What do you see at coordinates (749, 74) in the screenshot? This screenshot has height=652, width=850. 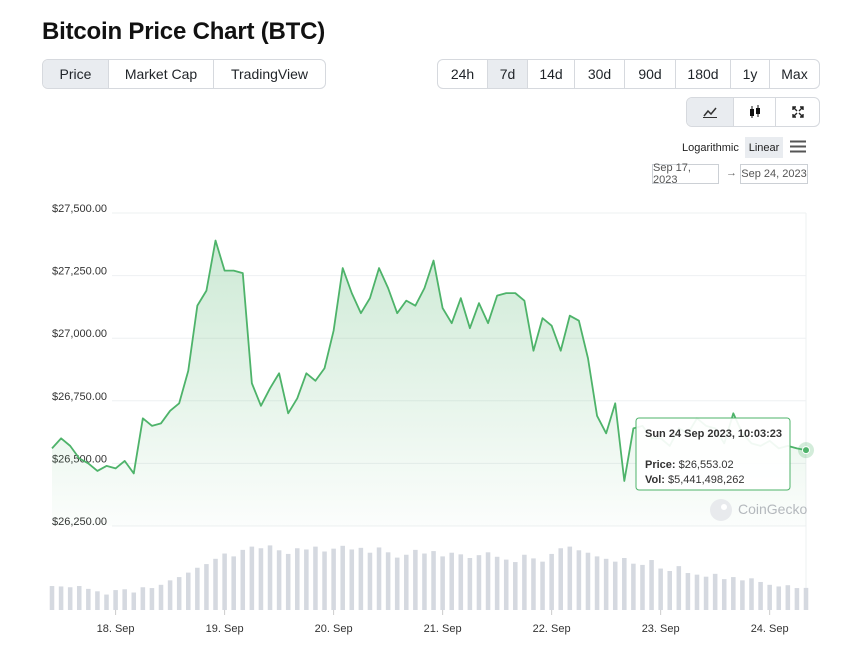 I see `range-button: 1y` at bounding box center [749, 74].